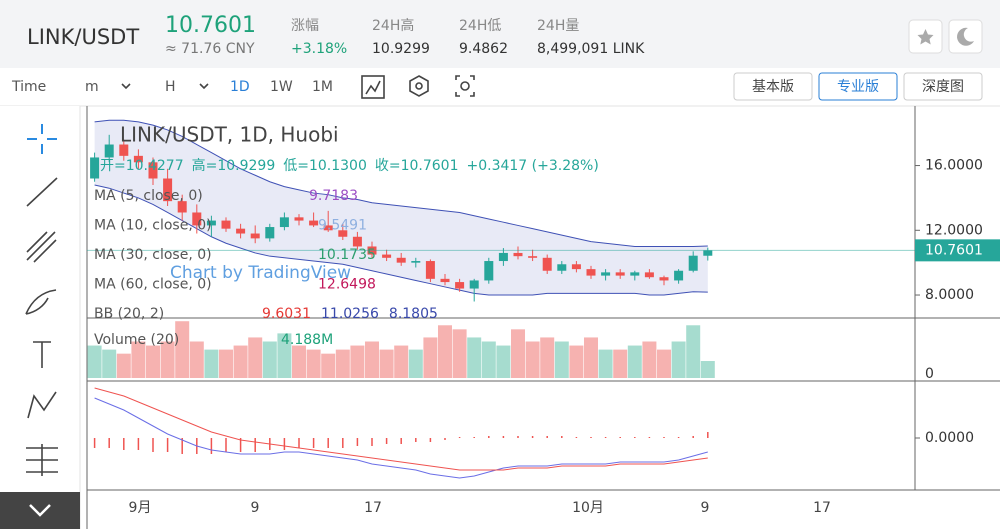 The image size is (1000, 529). I want to click on collapse-button, so click(40, 510).